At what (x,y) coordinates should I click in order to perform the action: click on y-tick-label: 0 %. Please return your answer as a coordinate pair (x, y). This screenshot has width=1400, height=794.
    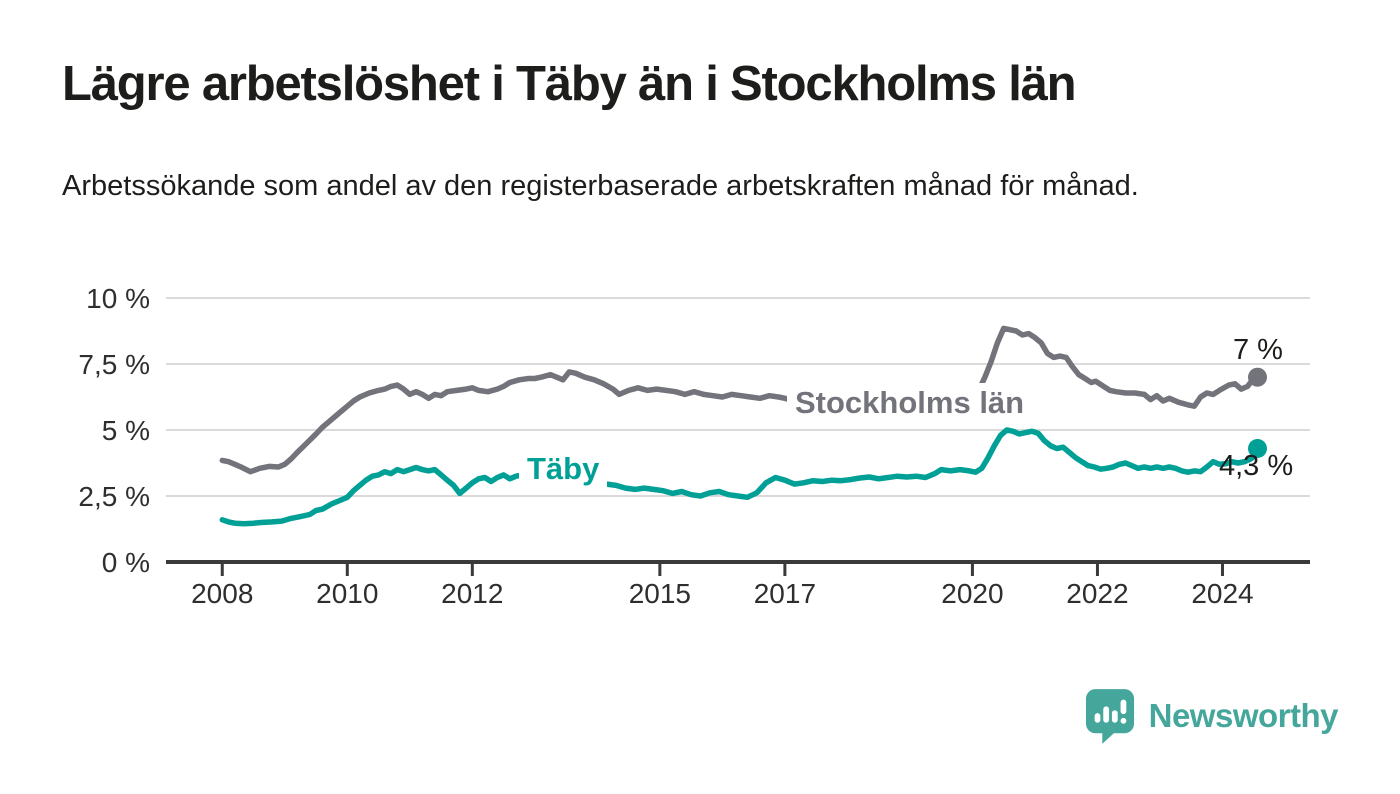
    Looking at the image, I should click on (126, 562).